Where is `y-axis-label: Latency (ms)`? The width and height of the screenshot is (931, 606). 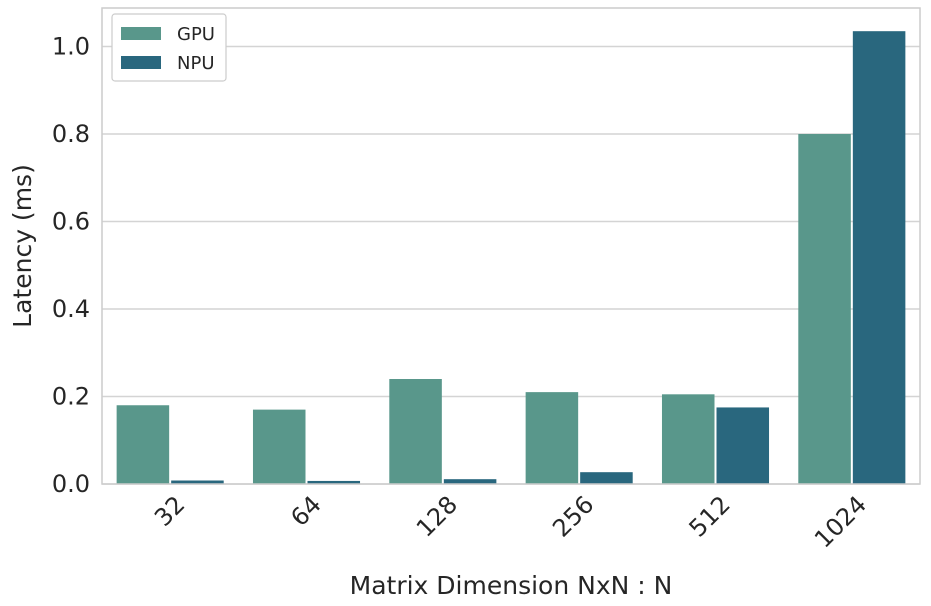 y-axis-label: Latency (ms) is located at coordinates (22, 246).